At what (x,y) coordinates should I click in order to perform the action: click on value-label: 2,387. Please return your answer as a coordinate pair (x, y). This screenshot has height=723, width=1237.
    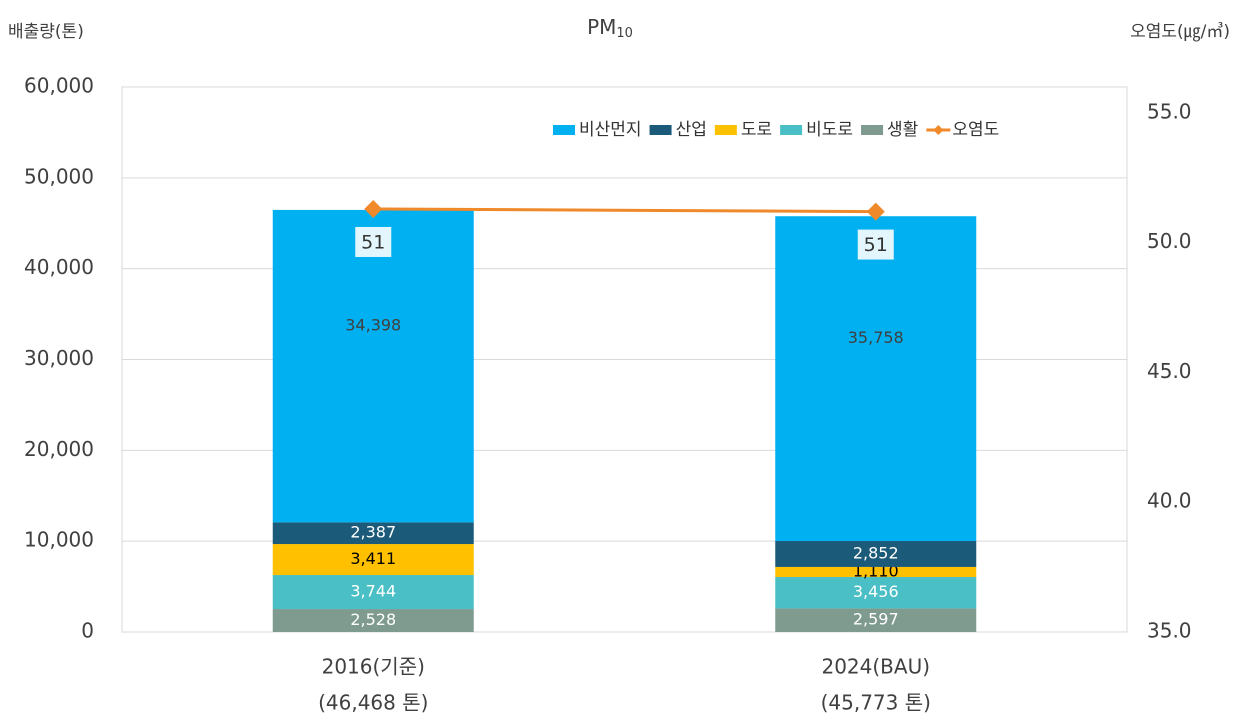
    Looking at the image, I should click on (373, 532).